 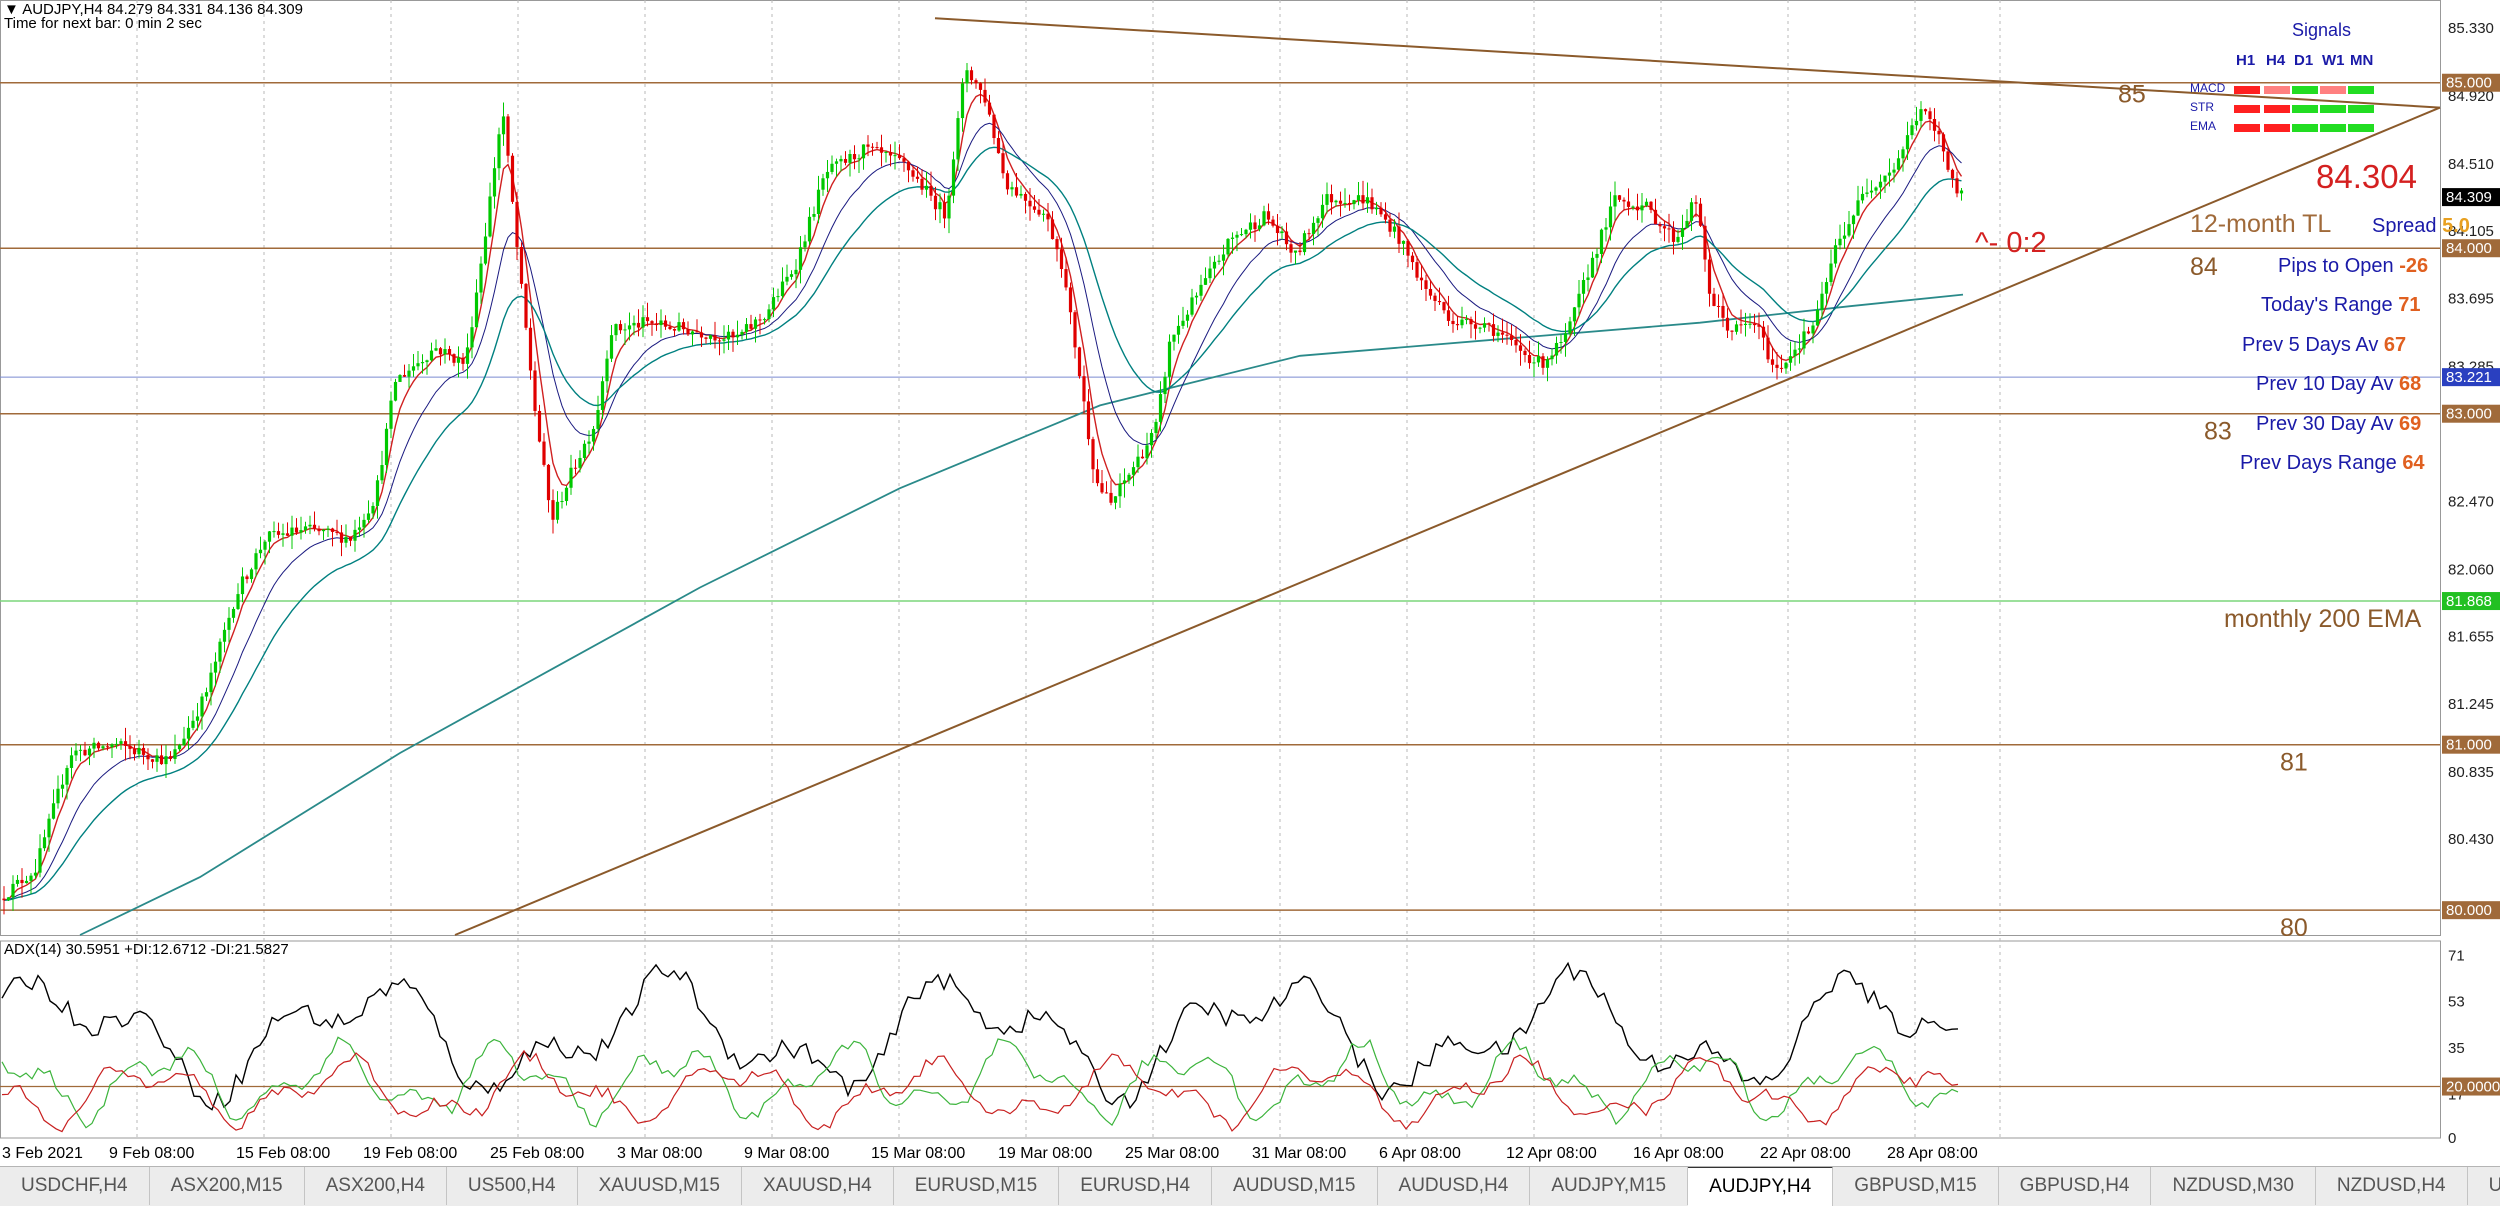 What do you see at coordinates (818, 1186) in the screenshot?
I see `chart-tab: XAUUSD,H4` at bounding box center [818, 1186].